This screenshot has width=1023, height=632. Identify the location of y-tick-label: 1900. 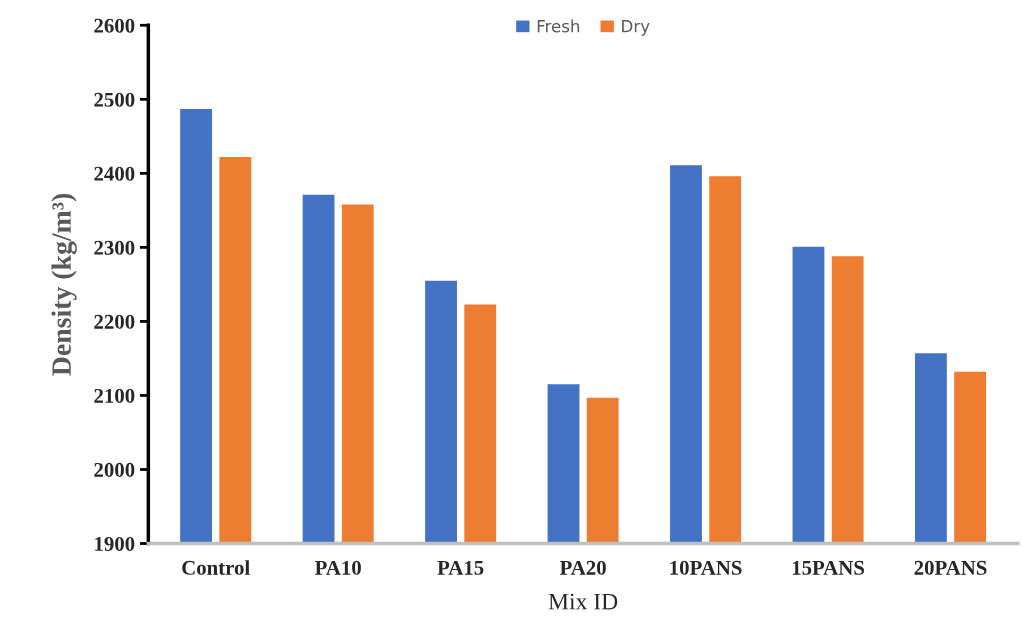
(115, 543).